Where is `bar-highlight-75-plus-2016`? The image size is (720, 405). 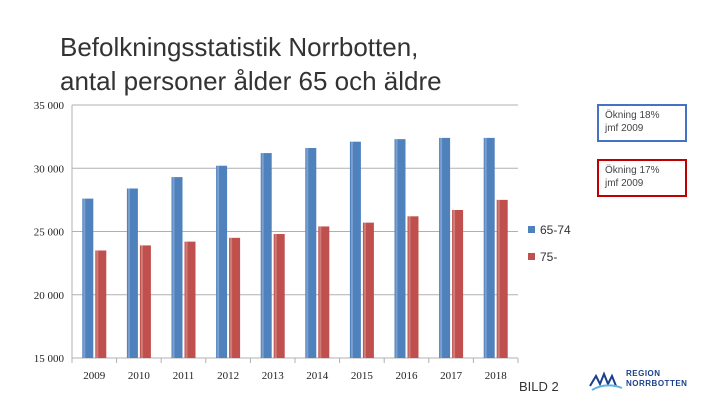
bar-highlight-75-plus-2016 is located at coordinates (409, 287).